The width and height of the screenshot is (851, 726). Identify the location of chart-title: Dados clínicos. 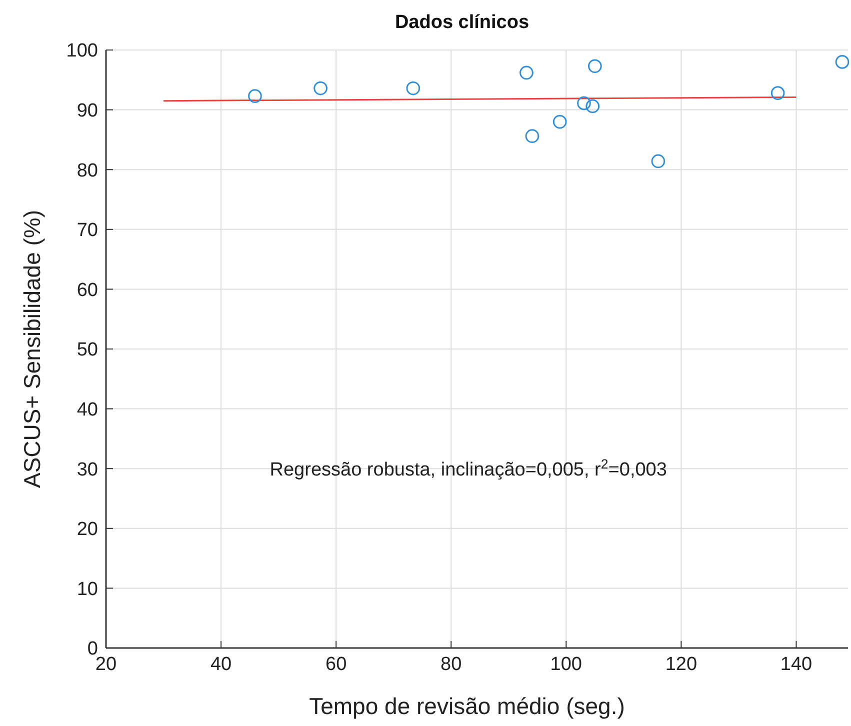
(462, 22).